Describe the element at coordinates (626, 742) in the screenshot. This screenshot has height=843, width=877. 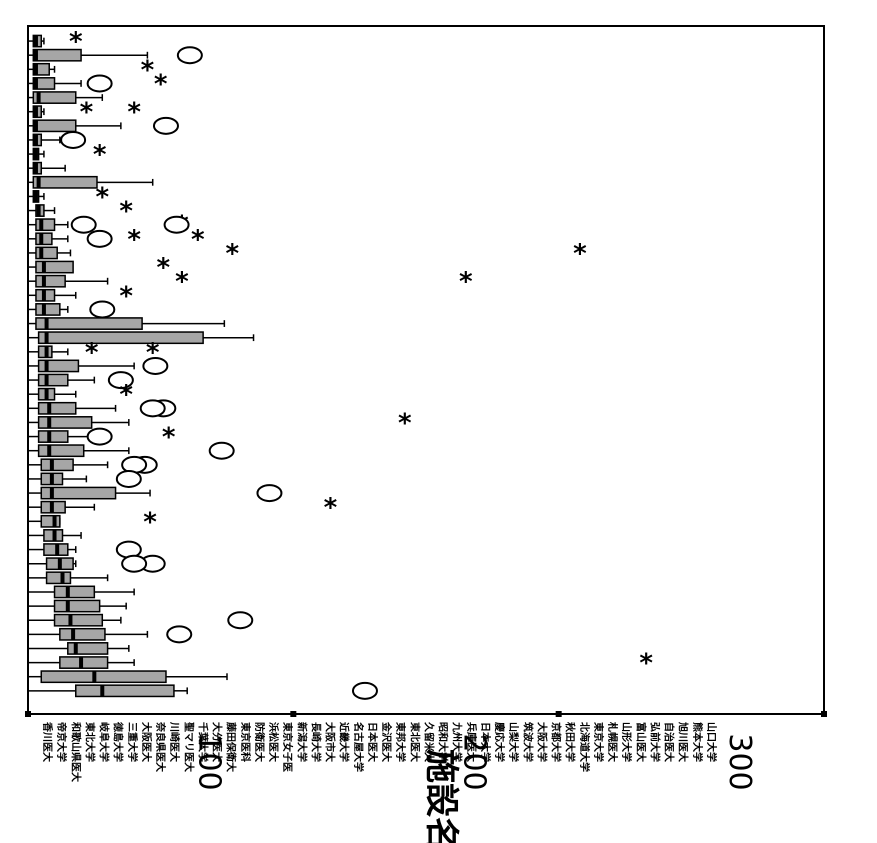
I see `category-label: 山形大学` at that location.